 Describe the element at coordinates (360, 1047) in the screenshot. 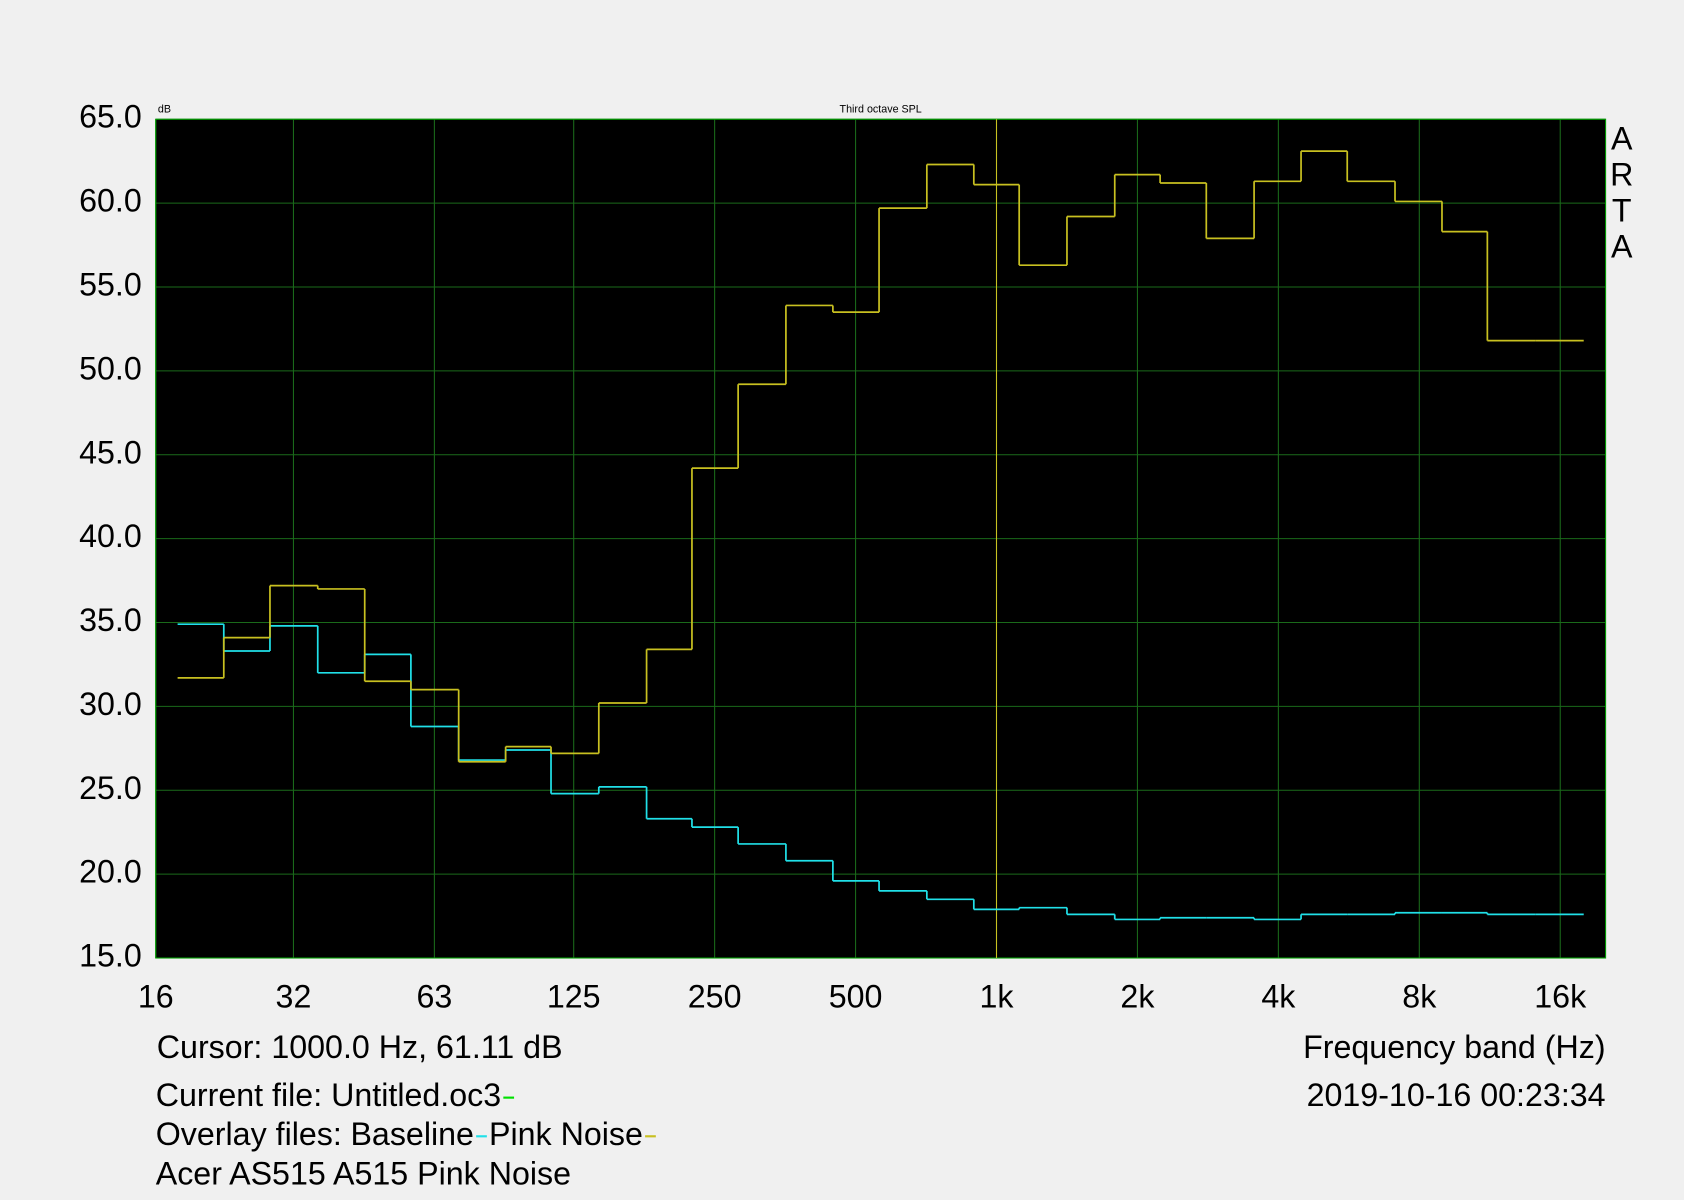

I see `cursor-readout: Cursor: 1000.0 Hz, 61.11 dB` at that location.